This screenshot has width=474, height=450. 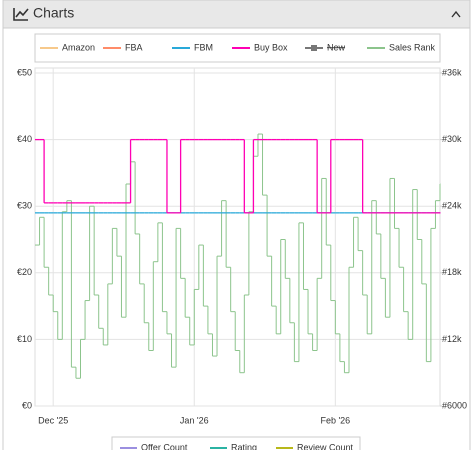 I want to click on y-tick-label: €10, so click(x=24, y=339).